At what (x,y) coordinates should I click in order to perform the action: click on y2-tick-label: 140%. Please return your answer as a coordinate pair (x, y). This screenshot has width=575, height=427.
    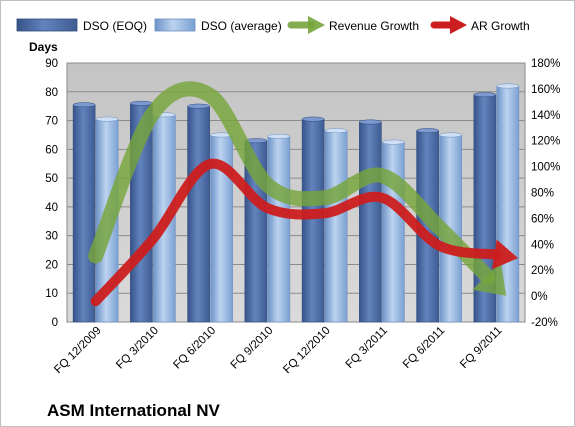
    Looking at the image, I should click on (545, 116).